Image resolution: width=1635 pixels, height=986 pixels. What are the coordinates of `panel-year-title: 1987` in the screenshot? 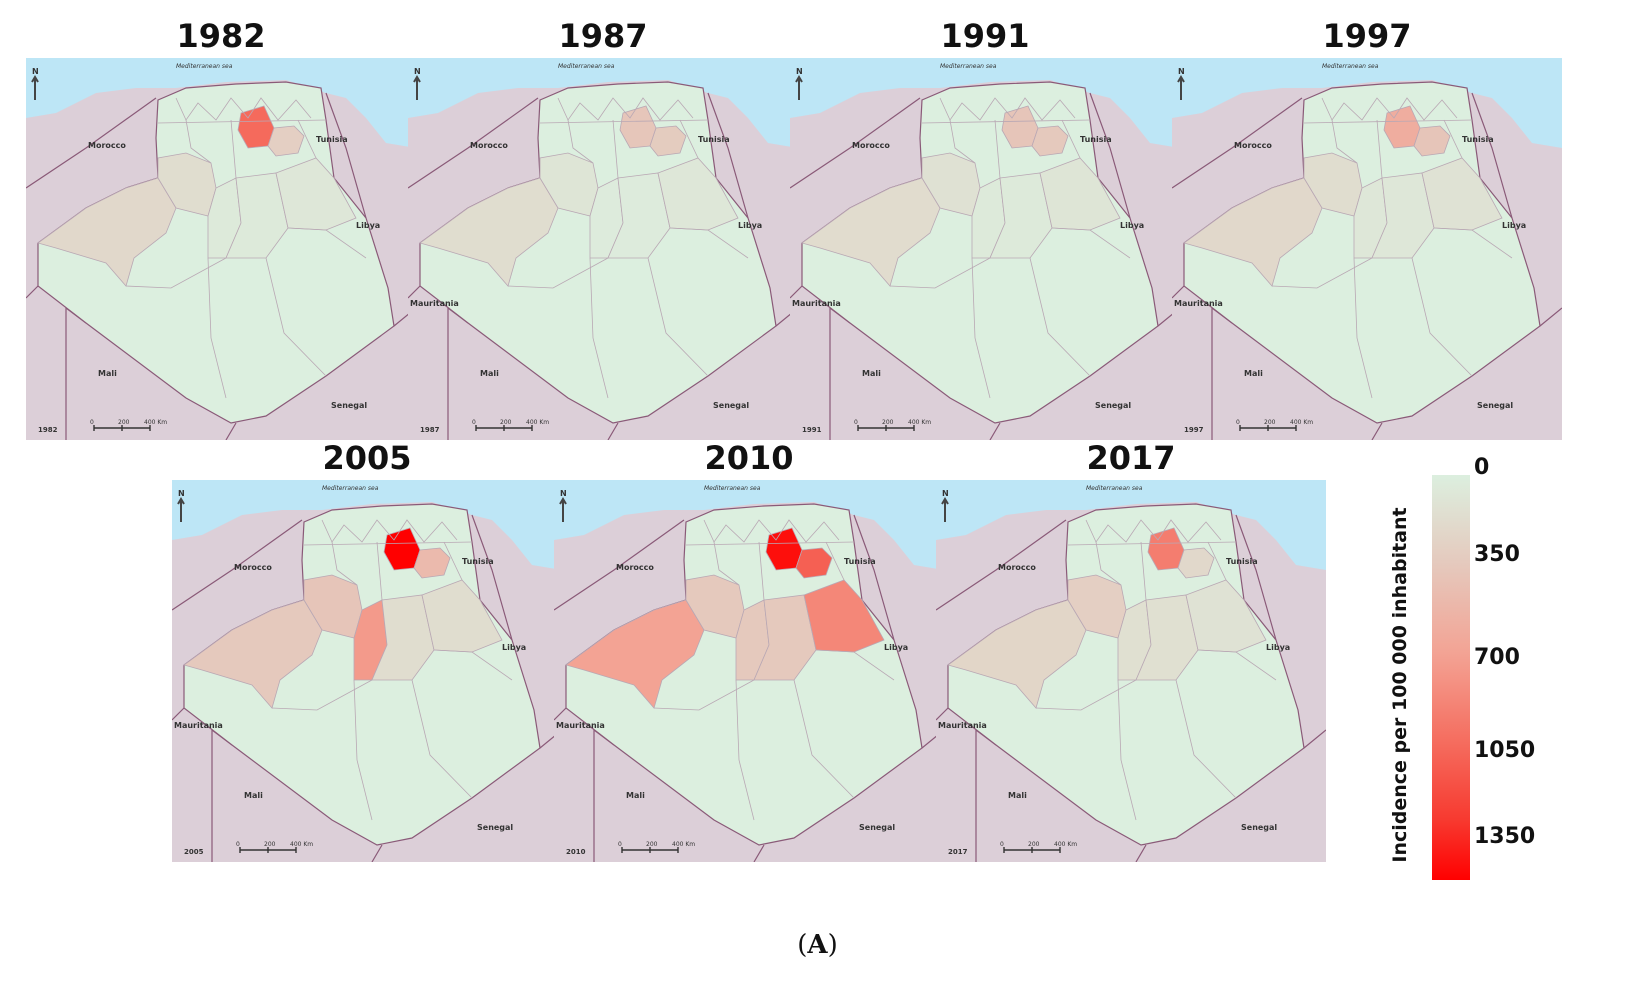 It's located at (603, 36).